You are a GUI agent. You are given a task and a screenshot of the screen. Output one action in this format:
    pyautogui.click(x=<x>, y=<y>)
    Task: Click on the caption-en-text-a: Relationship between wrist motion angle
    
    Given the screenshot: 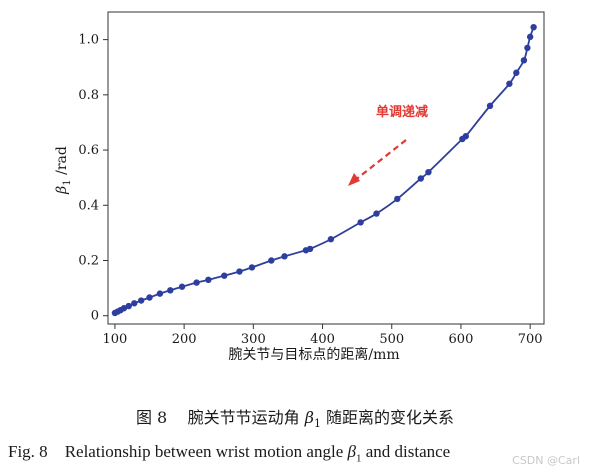 What is the action you would take?
    pyautogui.click(x=204, y=451)
    